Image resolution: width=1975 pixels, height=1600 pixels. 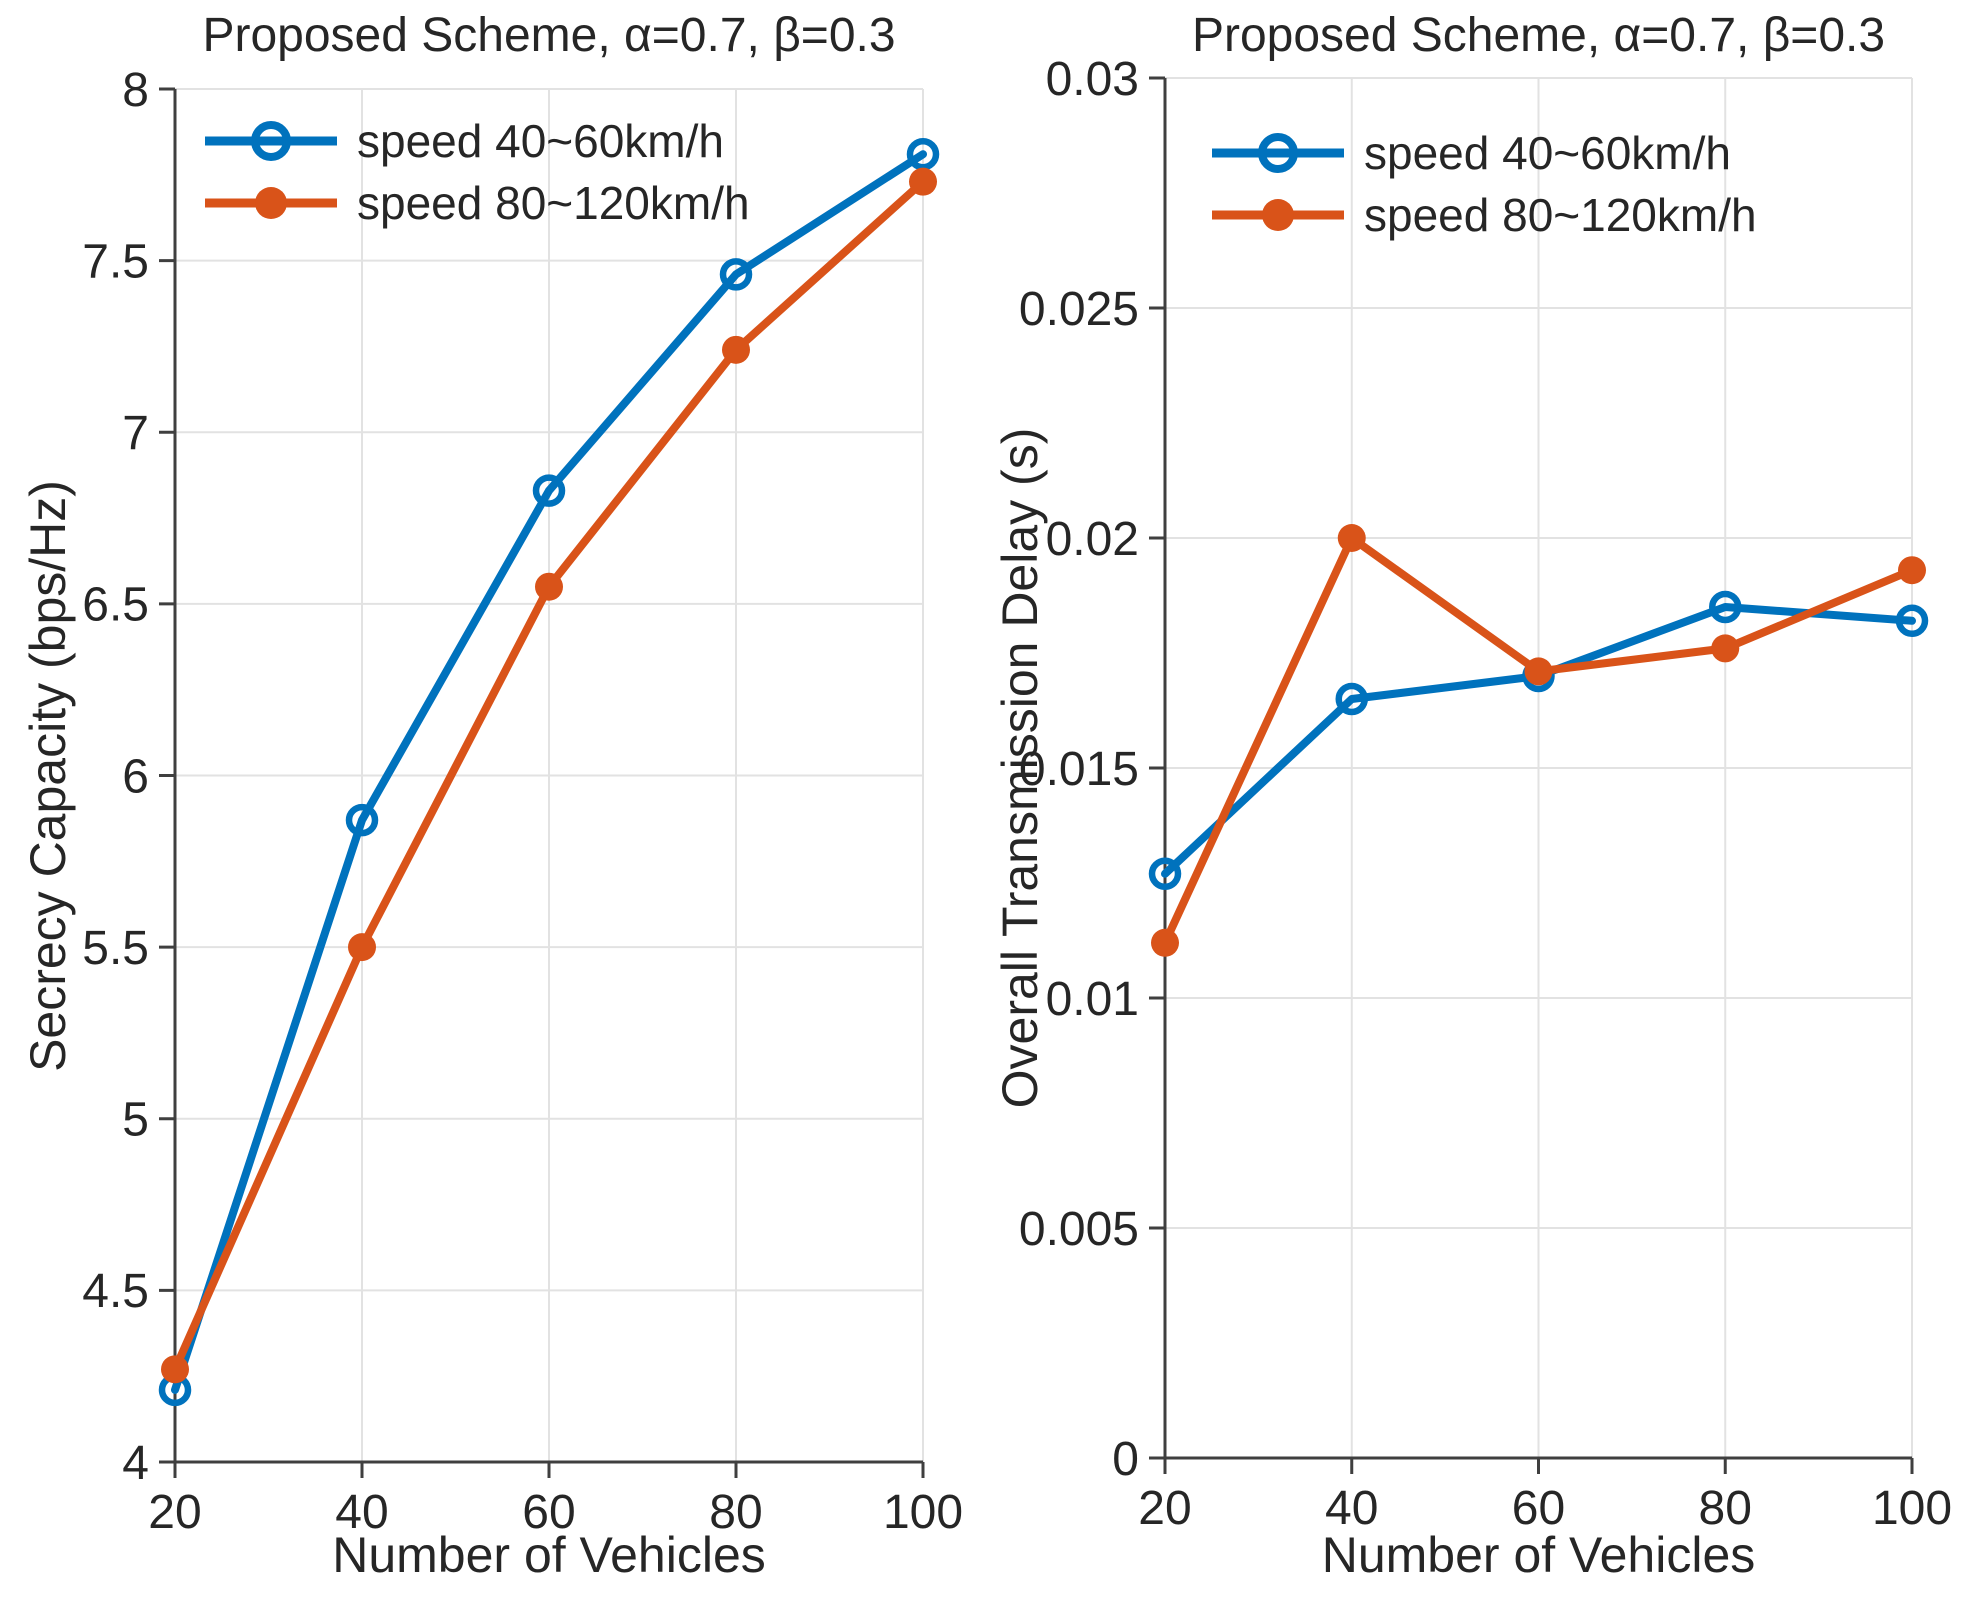 What do you see at coordinates (115, 948) in the screenshot?
I see `svg-text: 5.5` at bounding box center [115, 948].